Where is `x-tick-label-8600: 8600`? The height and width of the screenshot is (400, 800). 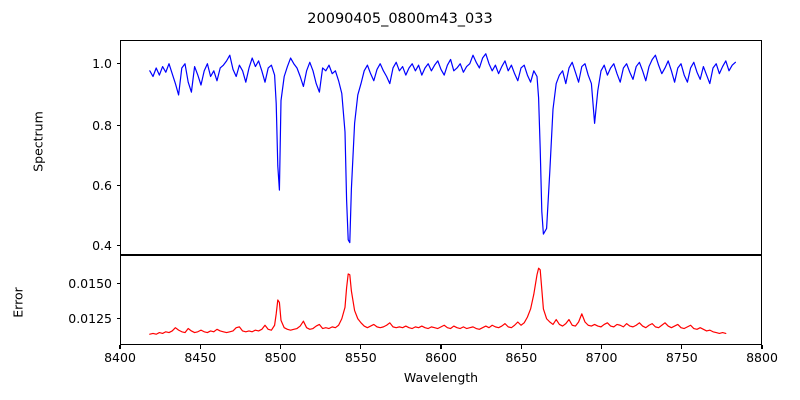
x-tick-label-8600: 8600 is located at coordinates (441, 357).